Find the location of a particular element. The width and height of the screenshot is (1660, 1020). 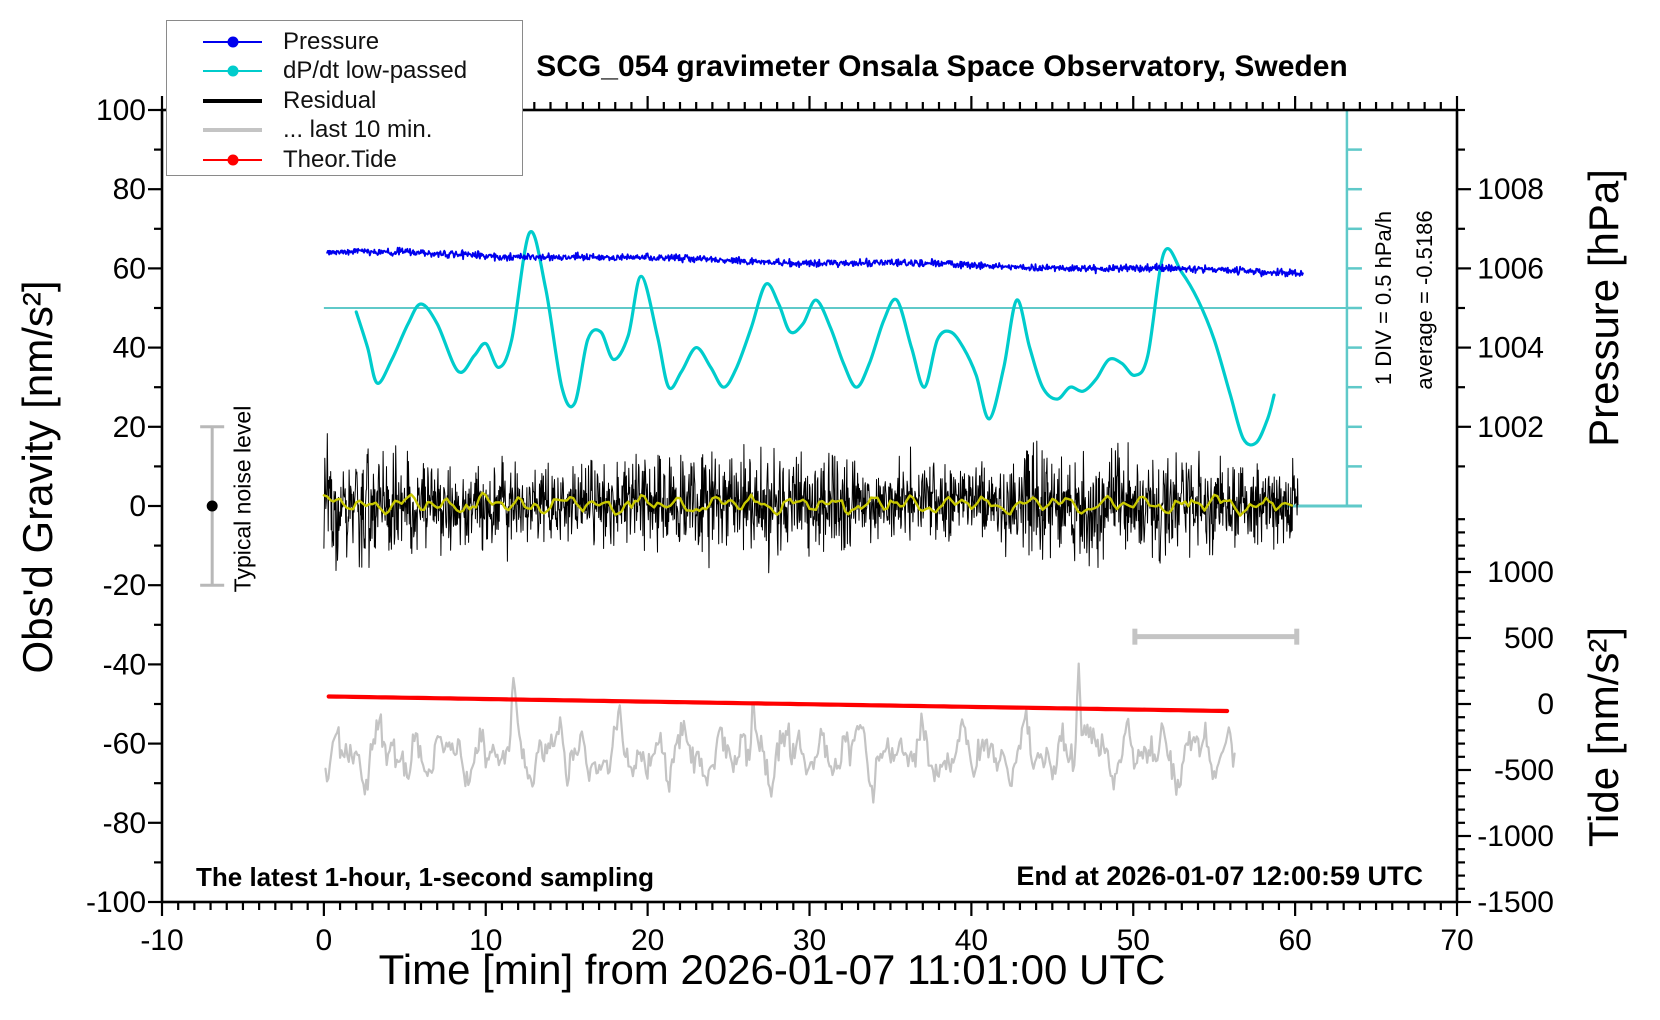

x-tick-label: 70 is located at coordinates (1456, 940).